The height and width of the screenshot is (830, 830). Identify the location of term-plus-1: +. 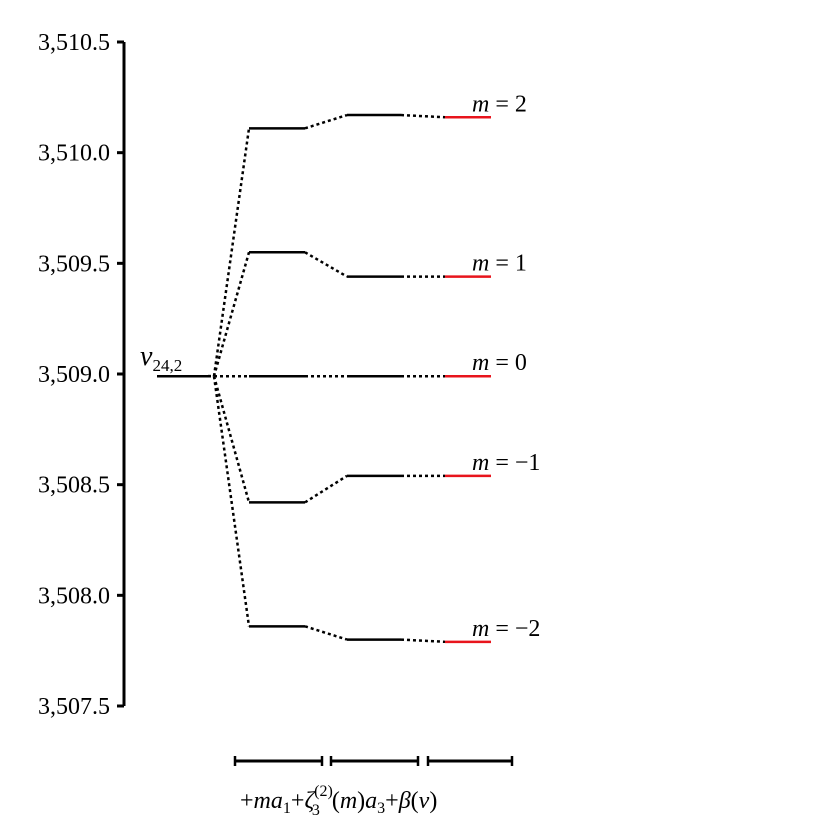
(247, 801).